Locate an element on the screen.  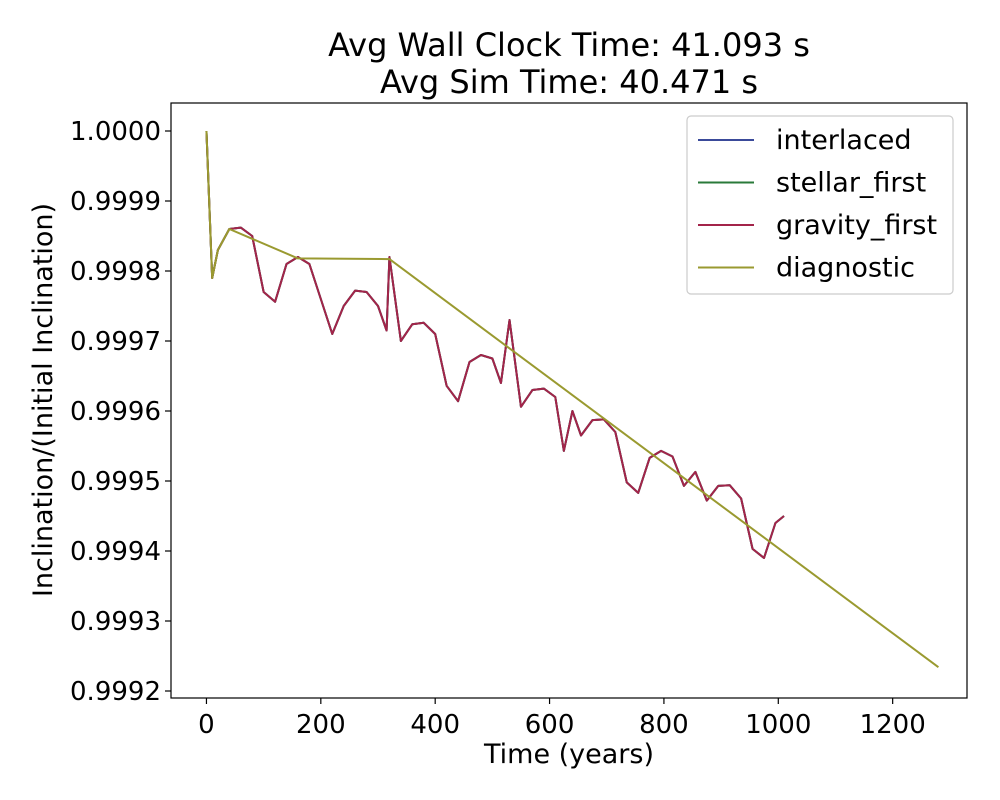
y-tick-label: 1.0000 is located at coordinates (115, 132).